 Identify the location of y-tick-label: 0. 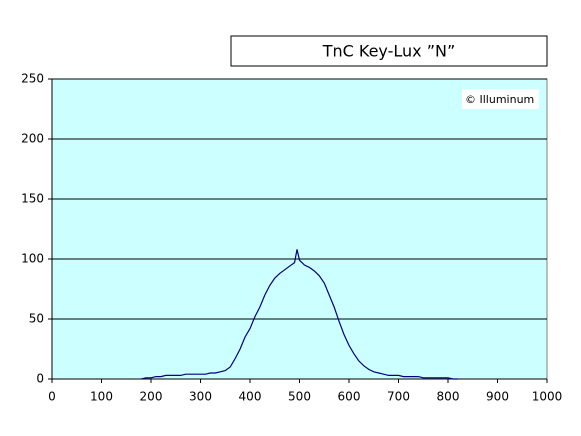
(40, 379).